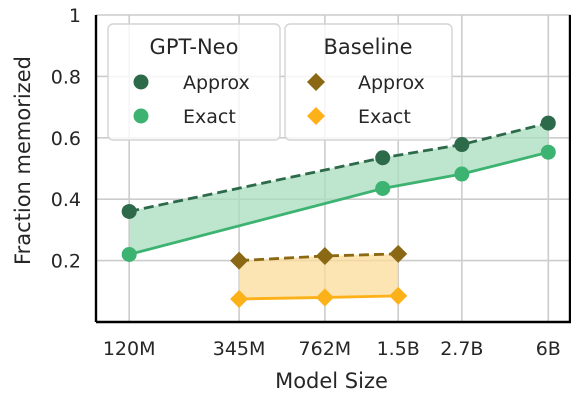  What do you see at coordinates (194, 47) in the screenshot?
I see `legend-title: GPT-Neo` at bounding box center [194, 47].